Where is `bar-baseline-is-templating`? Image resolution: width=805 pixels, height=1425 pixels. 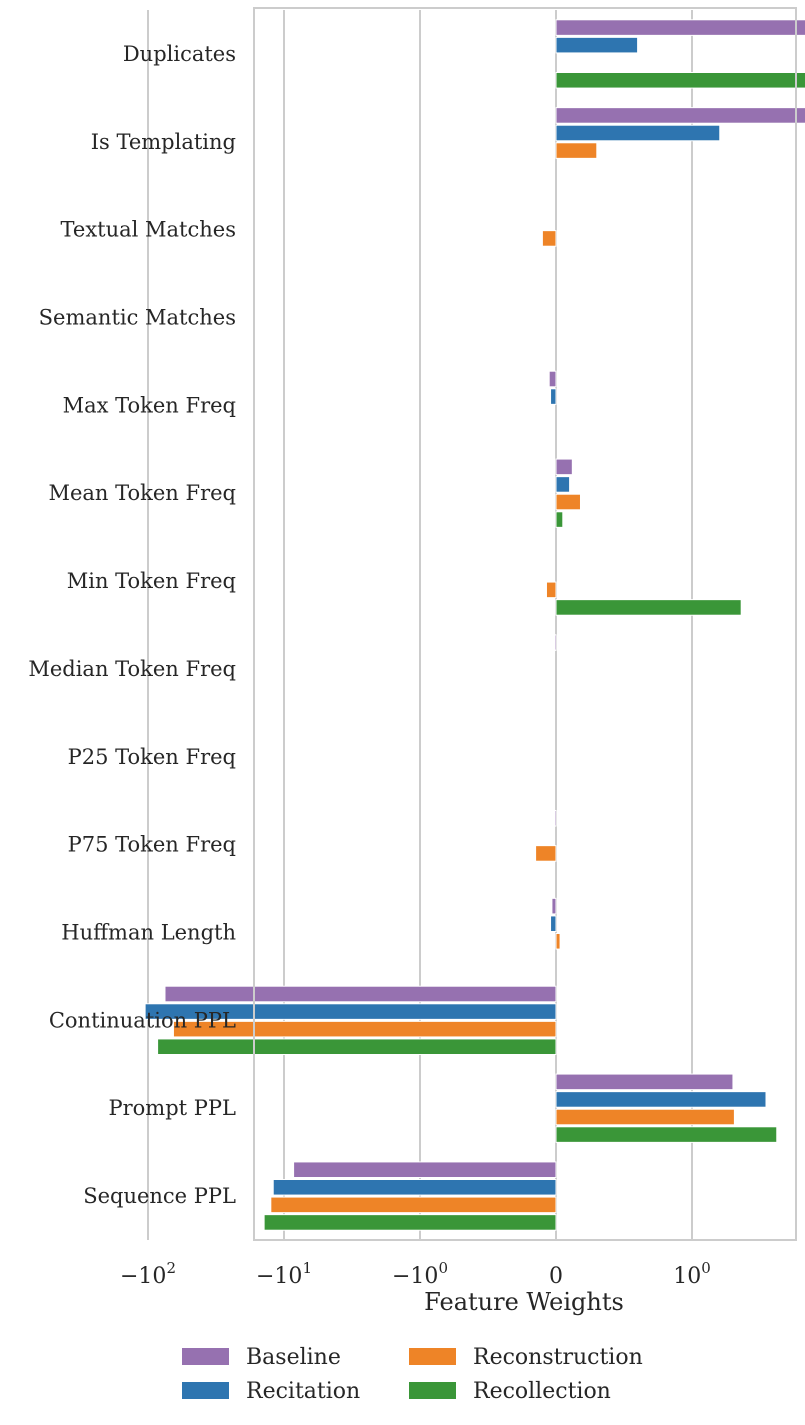 bar-baseline-is-templating is located at coordinates (680, 115).